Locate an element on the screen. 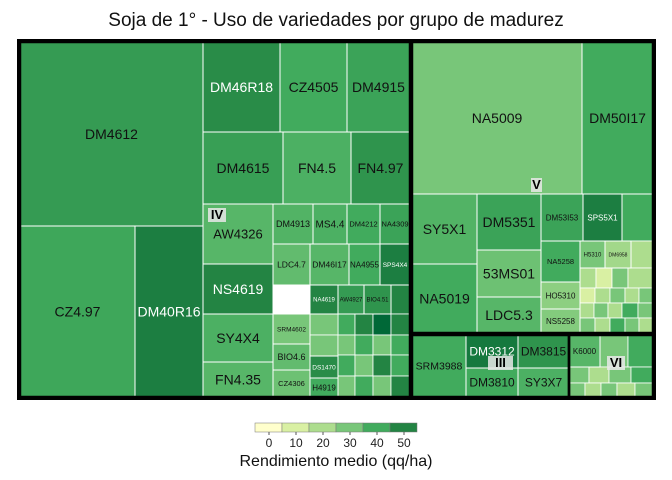  tile-label: SRM3988 is located at coordinates (439, 367).